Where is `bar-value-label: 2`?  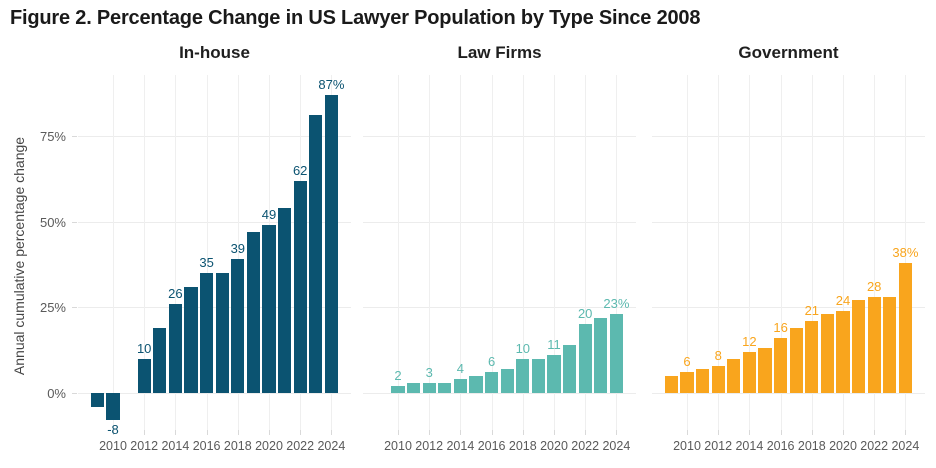 bar-value-label: 2 is located at coordinates (398, 376).